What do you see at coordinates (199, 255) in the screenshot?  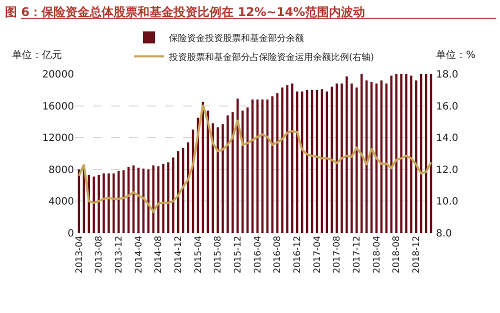 I see `x-tick-label: 2015-04` at bounding box center [199, 255].